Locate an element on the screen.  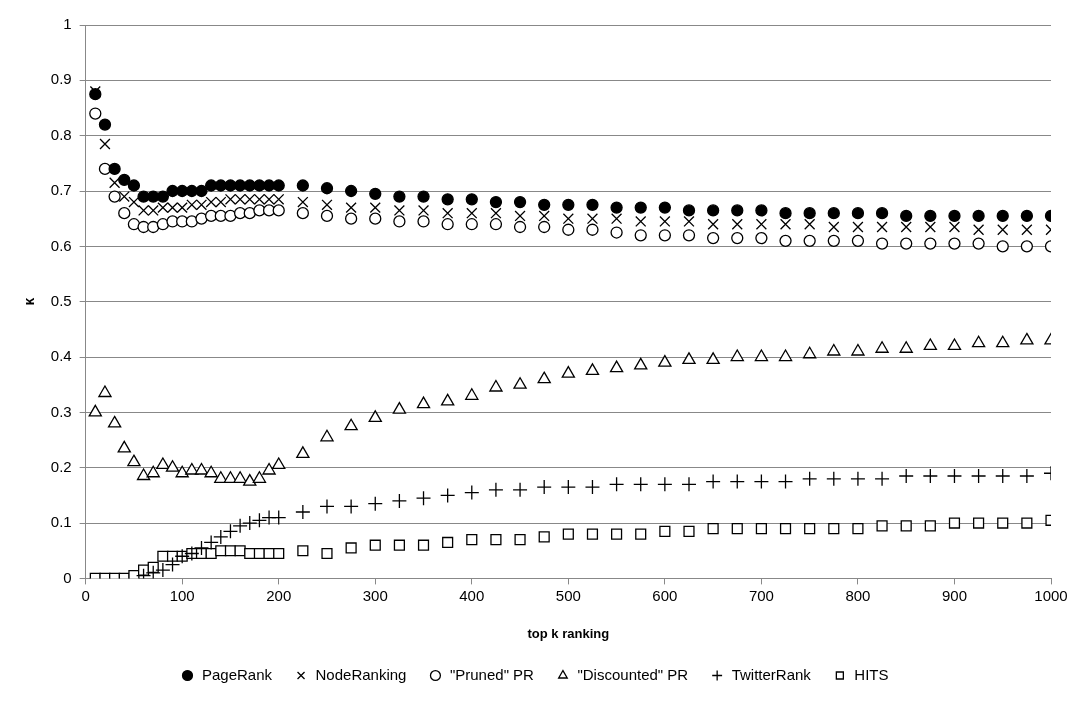
x-tick-label: 700 is located at coordinates (761, 595).